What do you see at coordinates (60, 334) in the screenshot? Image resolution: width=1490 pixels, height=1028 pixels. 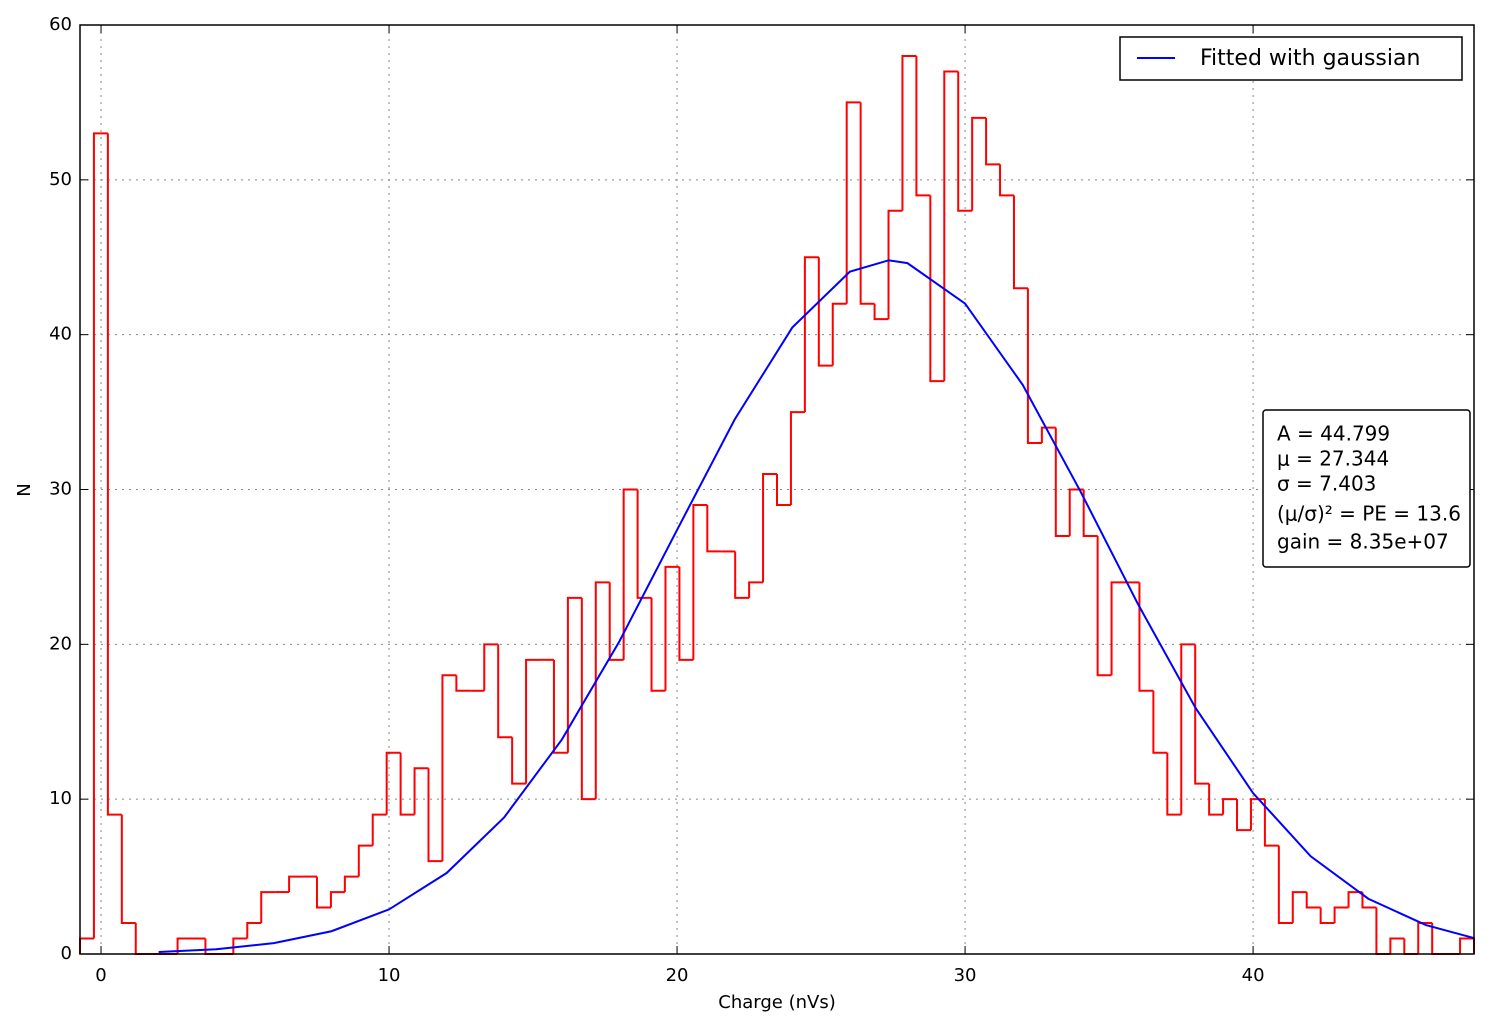 I see `y-tick-label: 40` at bounding box center [60, 334].